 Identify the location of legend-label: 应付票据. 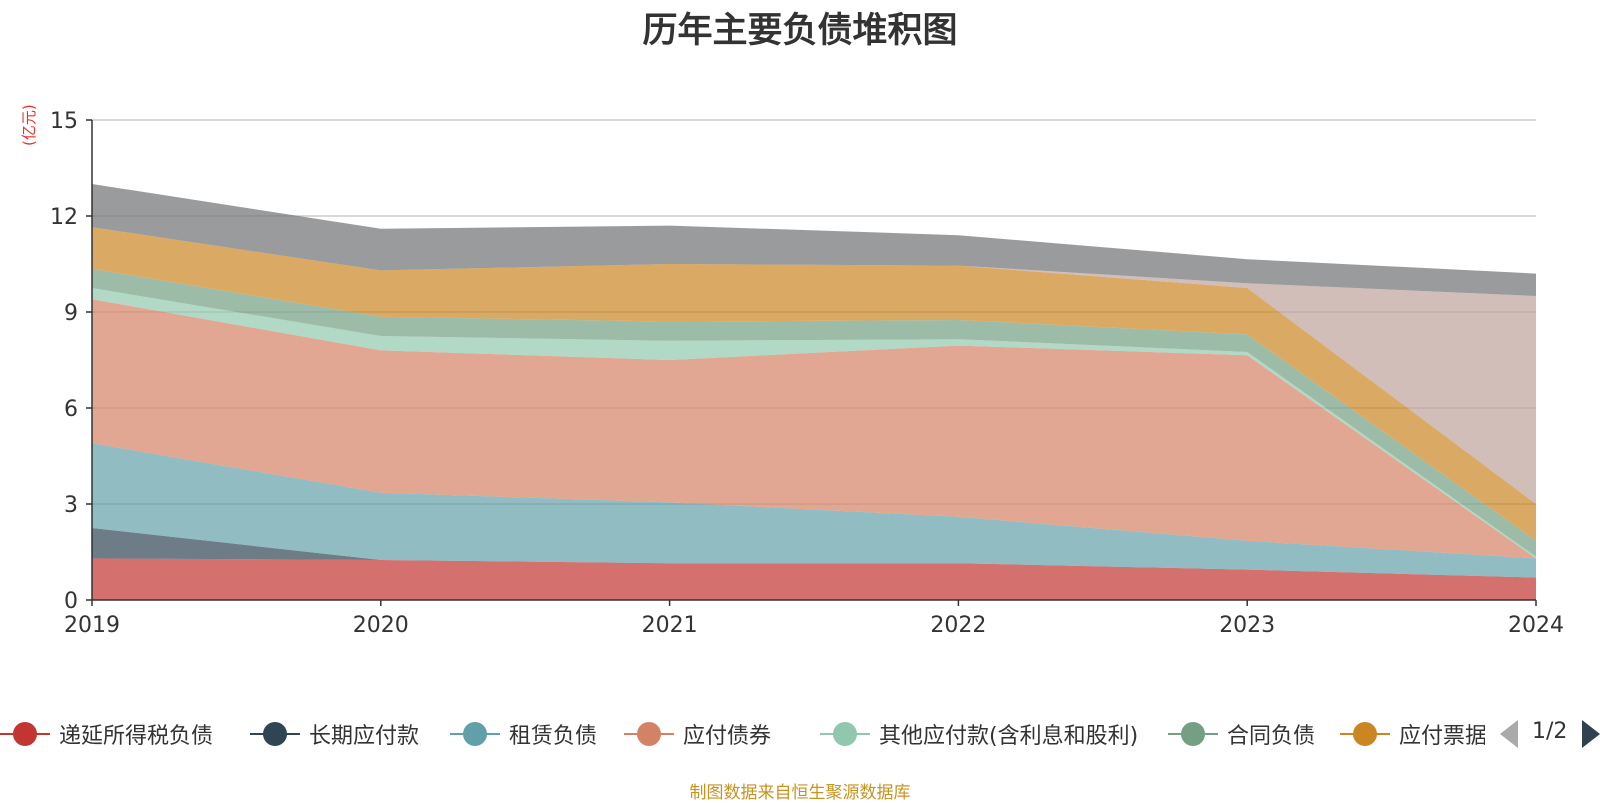
(1442, 736).